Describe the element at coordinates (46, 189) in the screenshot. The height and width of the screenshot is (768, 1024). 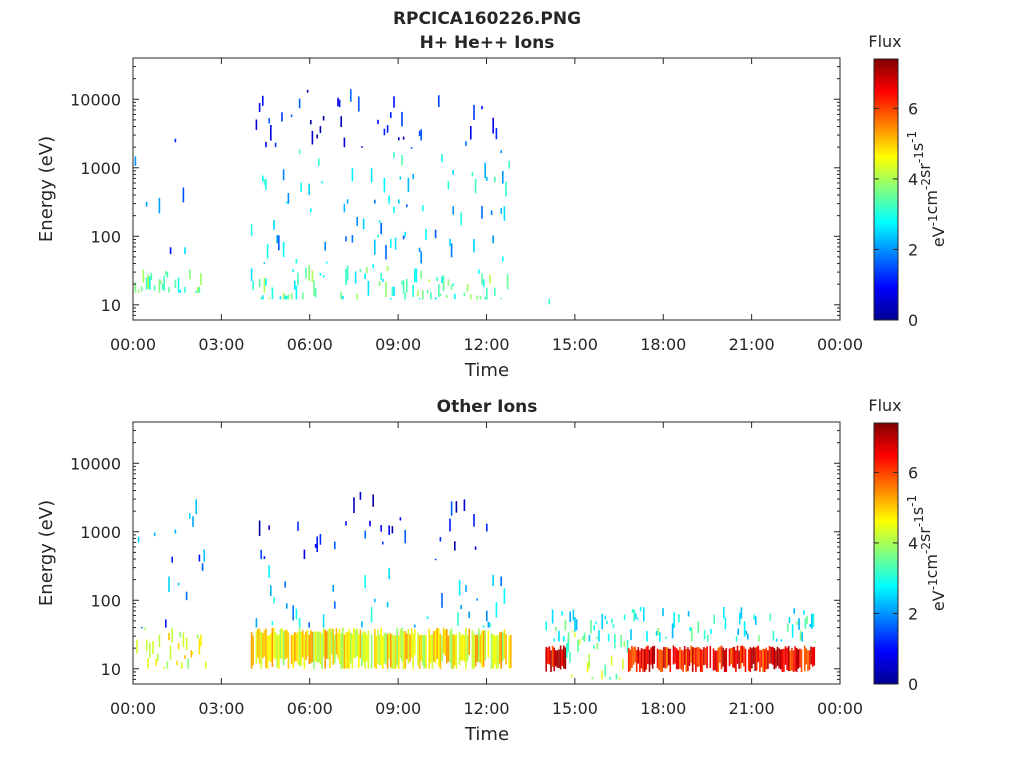
I see `y-axis-label: Energy (eV)` at that location.